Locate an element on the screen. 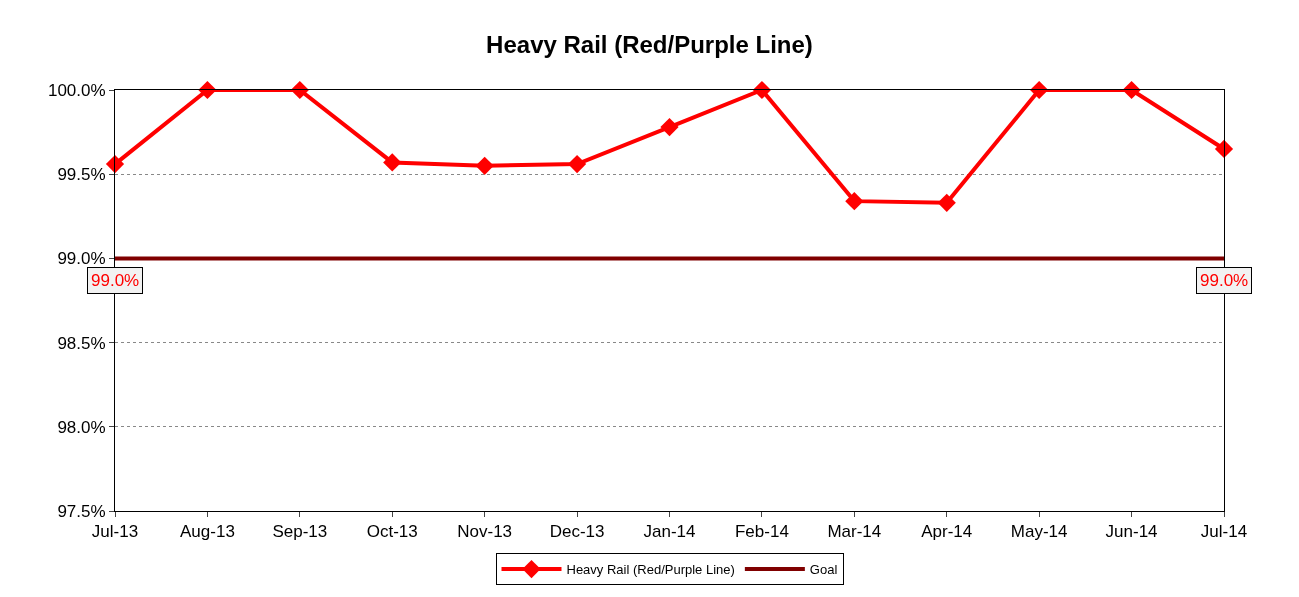  y-tick-label: 99.0% is located at coordinates (81, 259).